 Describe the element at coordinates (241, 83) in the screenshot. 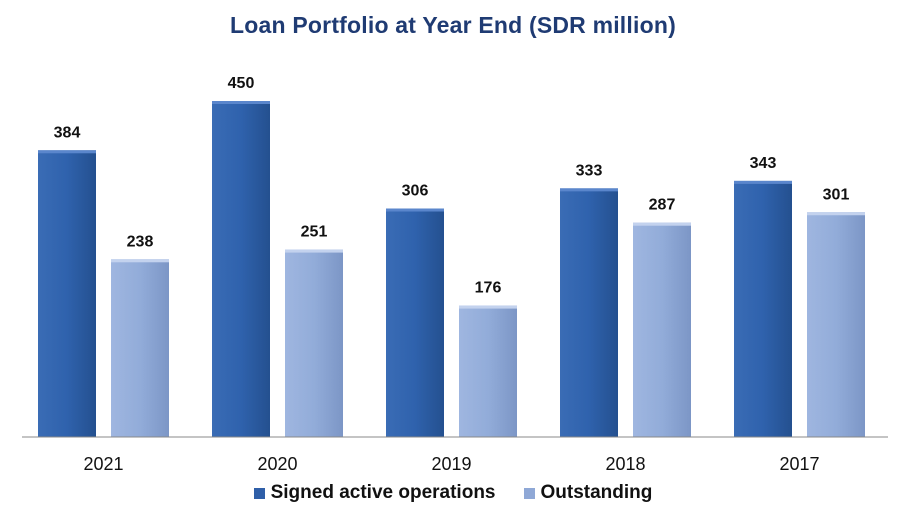

I see `data-label-signed-active-operations-2020: 450` at that location.